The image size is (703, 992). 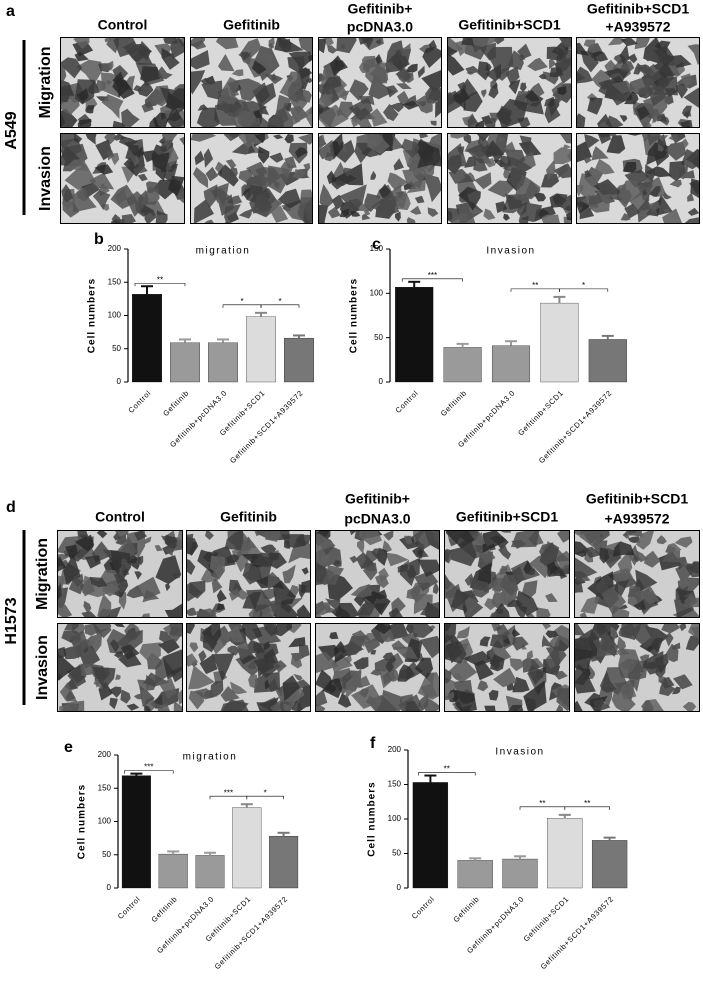 What do you see at coordinates (380, 9) in the screenshot?
I see `column-header: Gefitinib+` at bounding box center [380, 9].